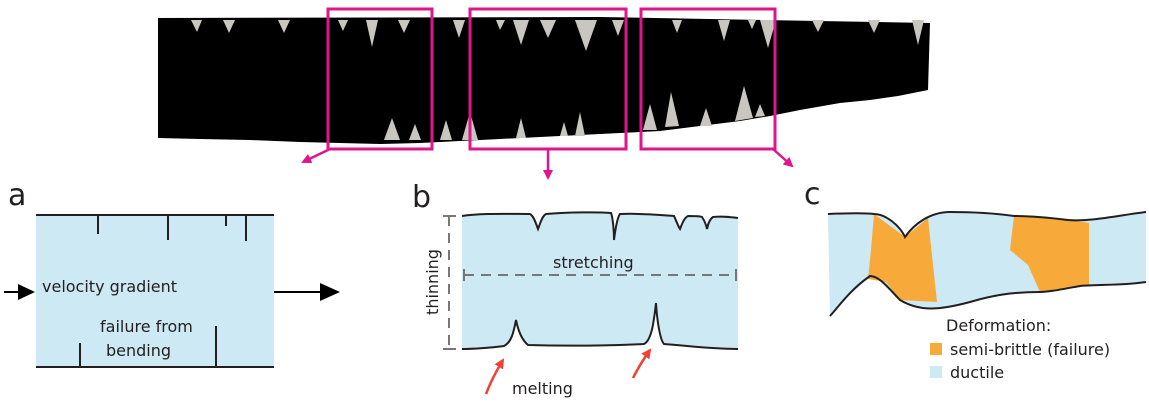  What do you see at coordinates (936, 349) in the screenshot?
I see `legend-swatch-semi-brittle` at bounding box center [936, 349].